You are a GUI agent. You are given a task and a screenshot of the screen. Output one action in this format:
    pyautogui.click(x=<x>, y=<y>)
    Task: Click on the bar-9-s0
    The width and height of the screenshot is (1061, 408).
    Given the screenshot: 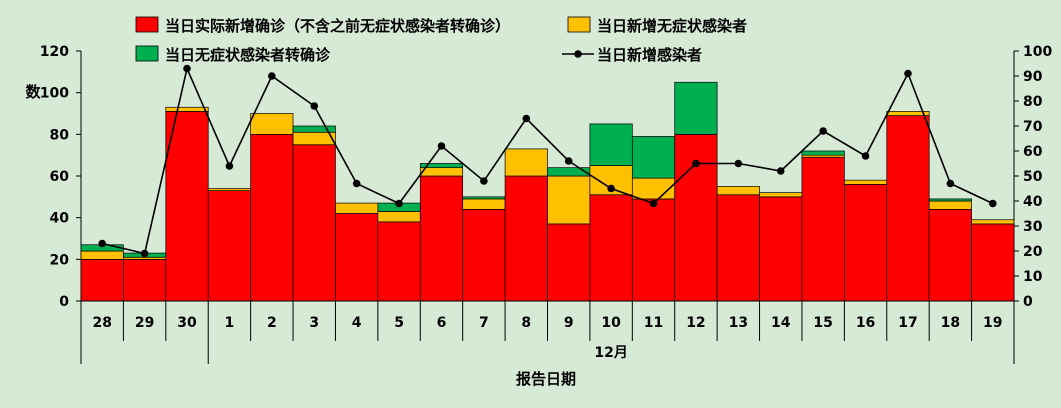 What is the action you would take?
    pyautogui.click(x=569, y=262)
    